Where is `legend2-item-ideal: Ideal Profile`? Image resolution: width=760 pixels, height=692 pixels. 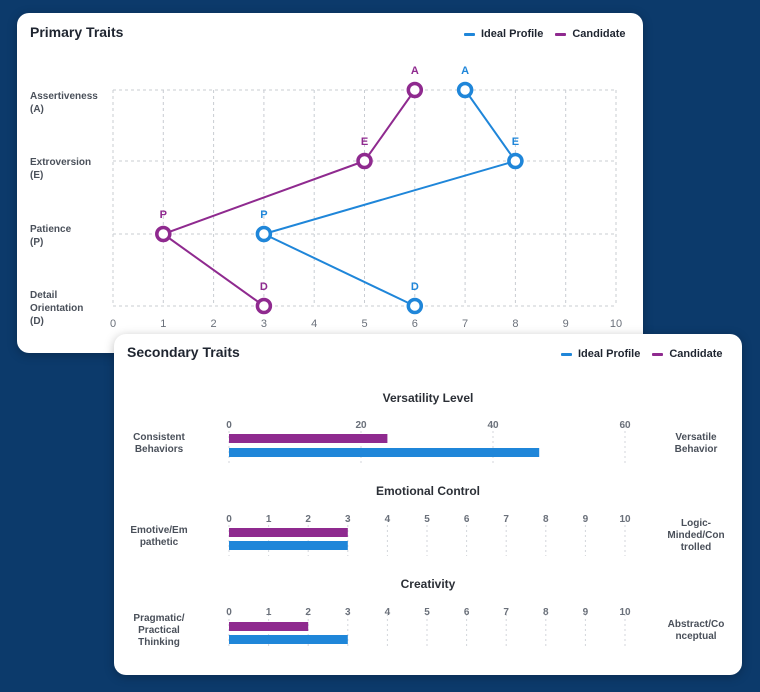
legend2-item-ideal: Ideal Profile is located at coordinates (600, 354).